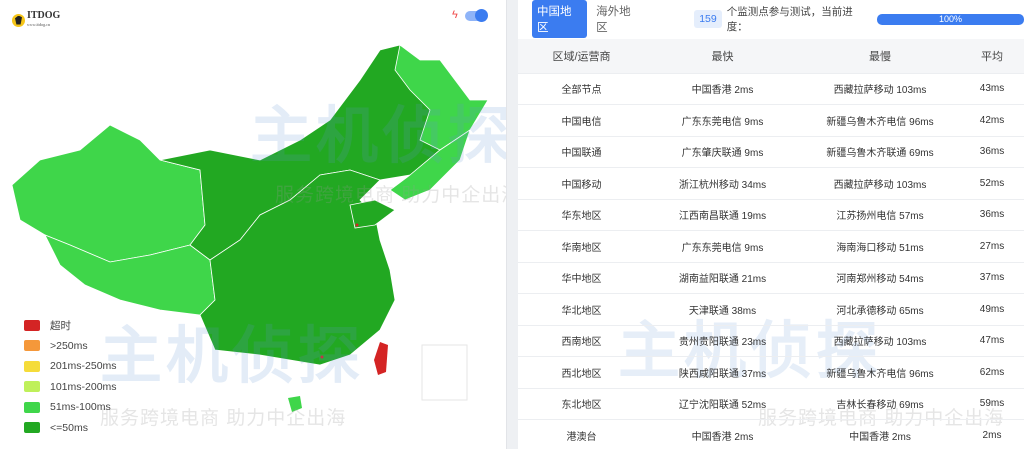  What do you see at coordinates (771, 309) in the screenshot?
I see `table-row: 华北地区 天津联通 38ms 河北承德移动 65ms 49ms` at bounding box center [771, 309].